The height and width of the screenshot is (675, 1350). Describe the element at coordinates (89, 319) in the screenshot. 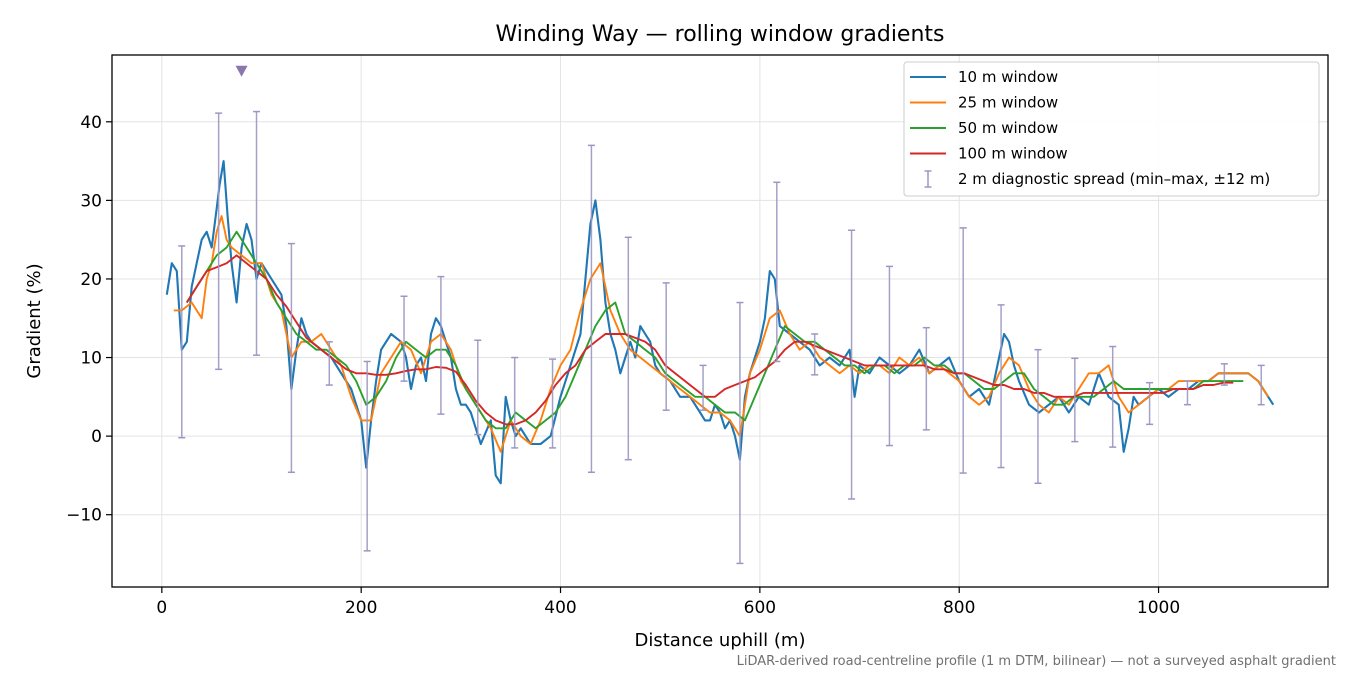

I see `y-axis-ticks: −10 0 10 20 30 40` at that location.